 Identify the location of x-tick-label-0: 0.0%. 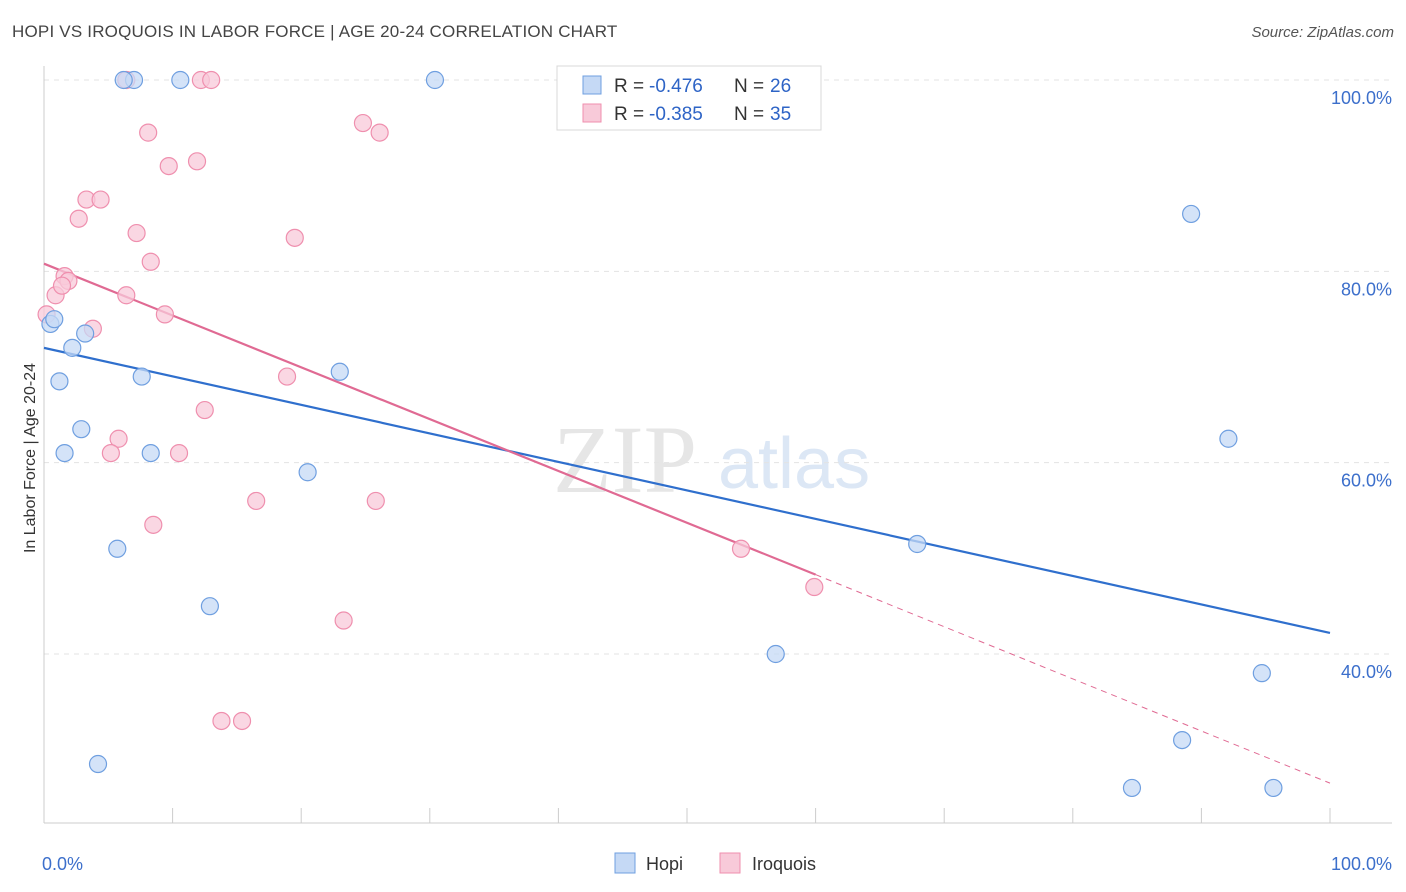
(62, 864).